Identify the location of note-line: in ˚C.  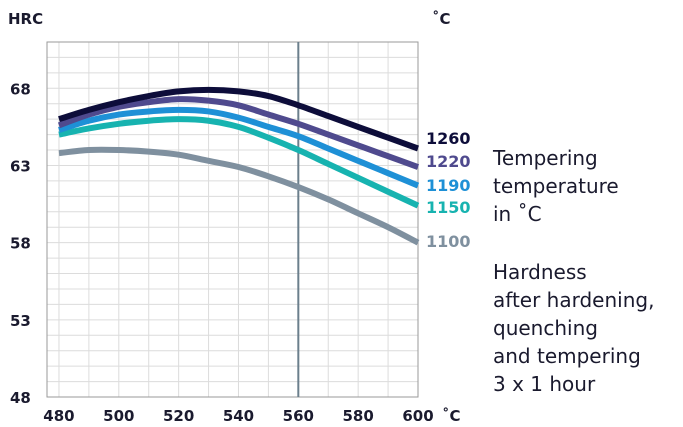
(517, 214).